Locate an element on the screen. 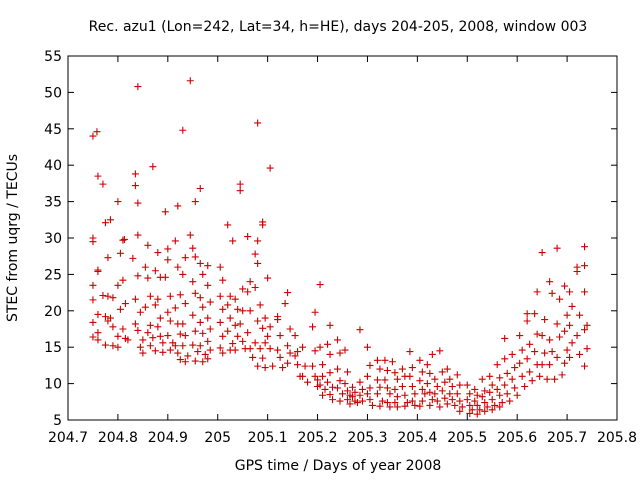 The image size is (640, 480). x-tick-label: 205.7 is located at coordinates (567, 438).